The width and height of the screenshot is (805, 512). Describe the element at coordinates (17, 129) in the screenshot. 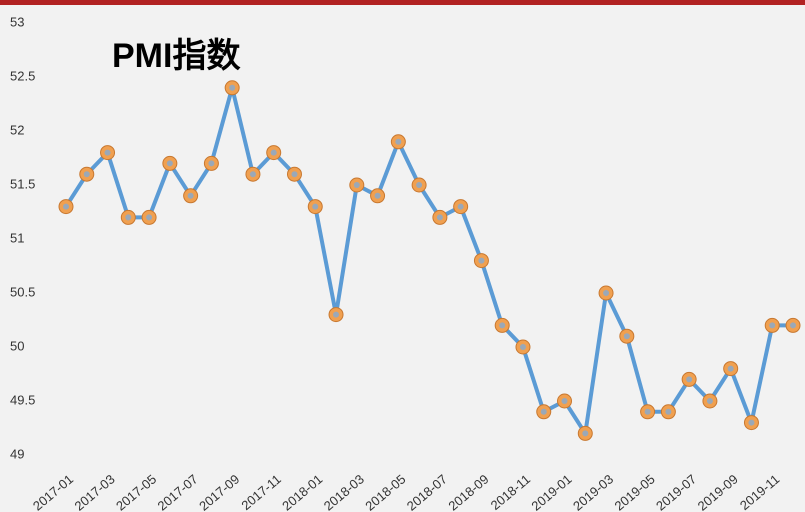

I see `y-tick-label: 52` at that location.